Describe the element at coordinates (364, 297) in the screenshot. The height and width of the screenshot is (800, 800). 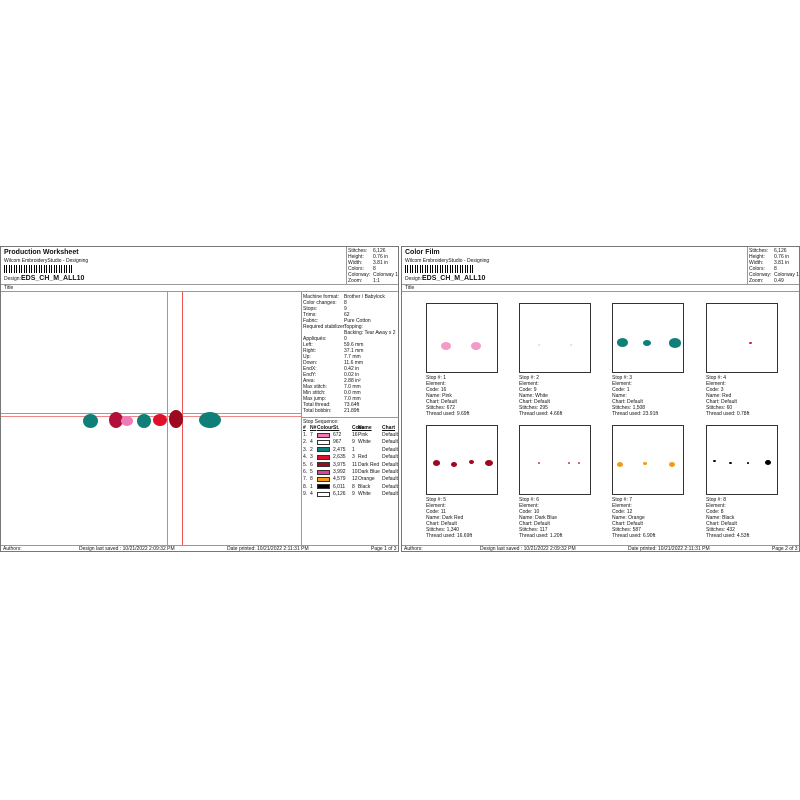
I see `detail-value: Brother / Babylock` at that location.